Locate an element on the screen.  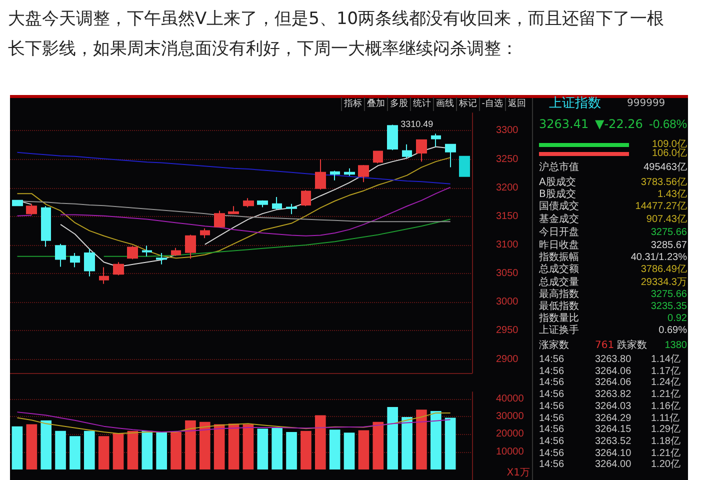
text: 指数量比 is located at coordinates (559, 318).